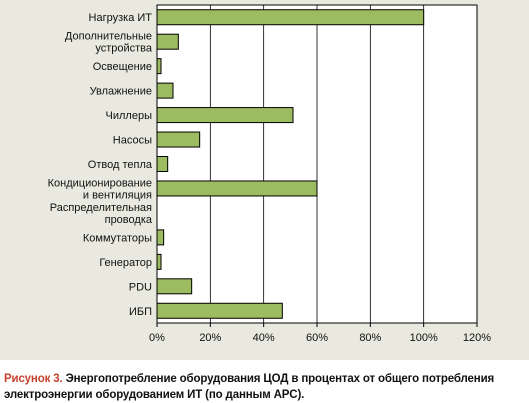 The height and width of the screenshot is (403, 529). What do you see at coordinates (109, 43) in the screenshot?
I see `category-label: Дополнительные устройства` at bounding box center [109, 43].